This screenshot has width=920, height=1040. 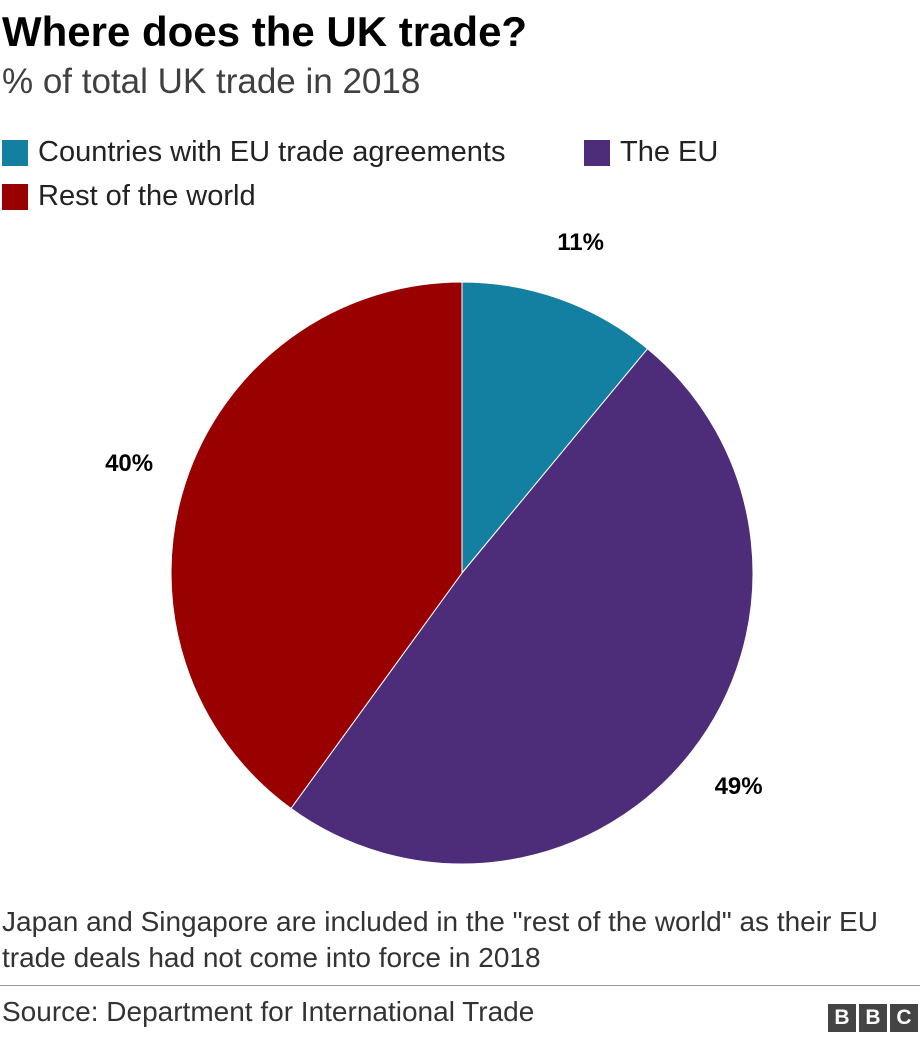 What do you see at coordinates (15, 196) in the screenshot?
I see `legend-swatch-rest-of-world` at bounding box center [15, 196].